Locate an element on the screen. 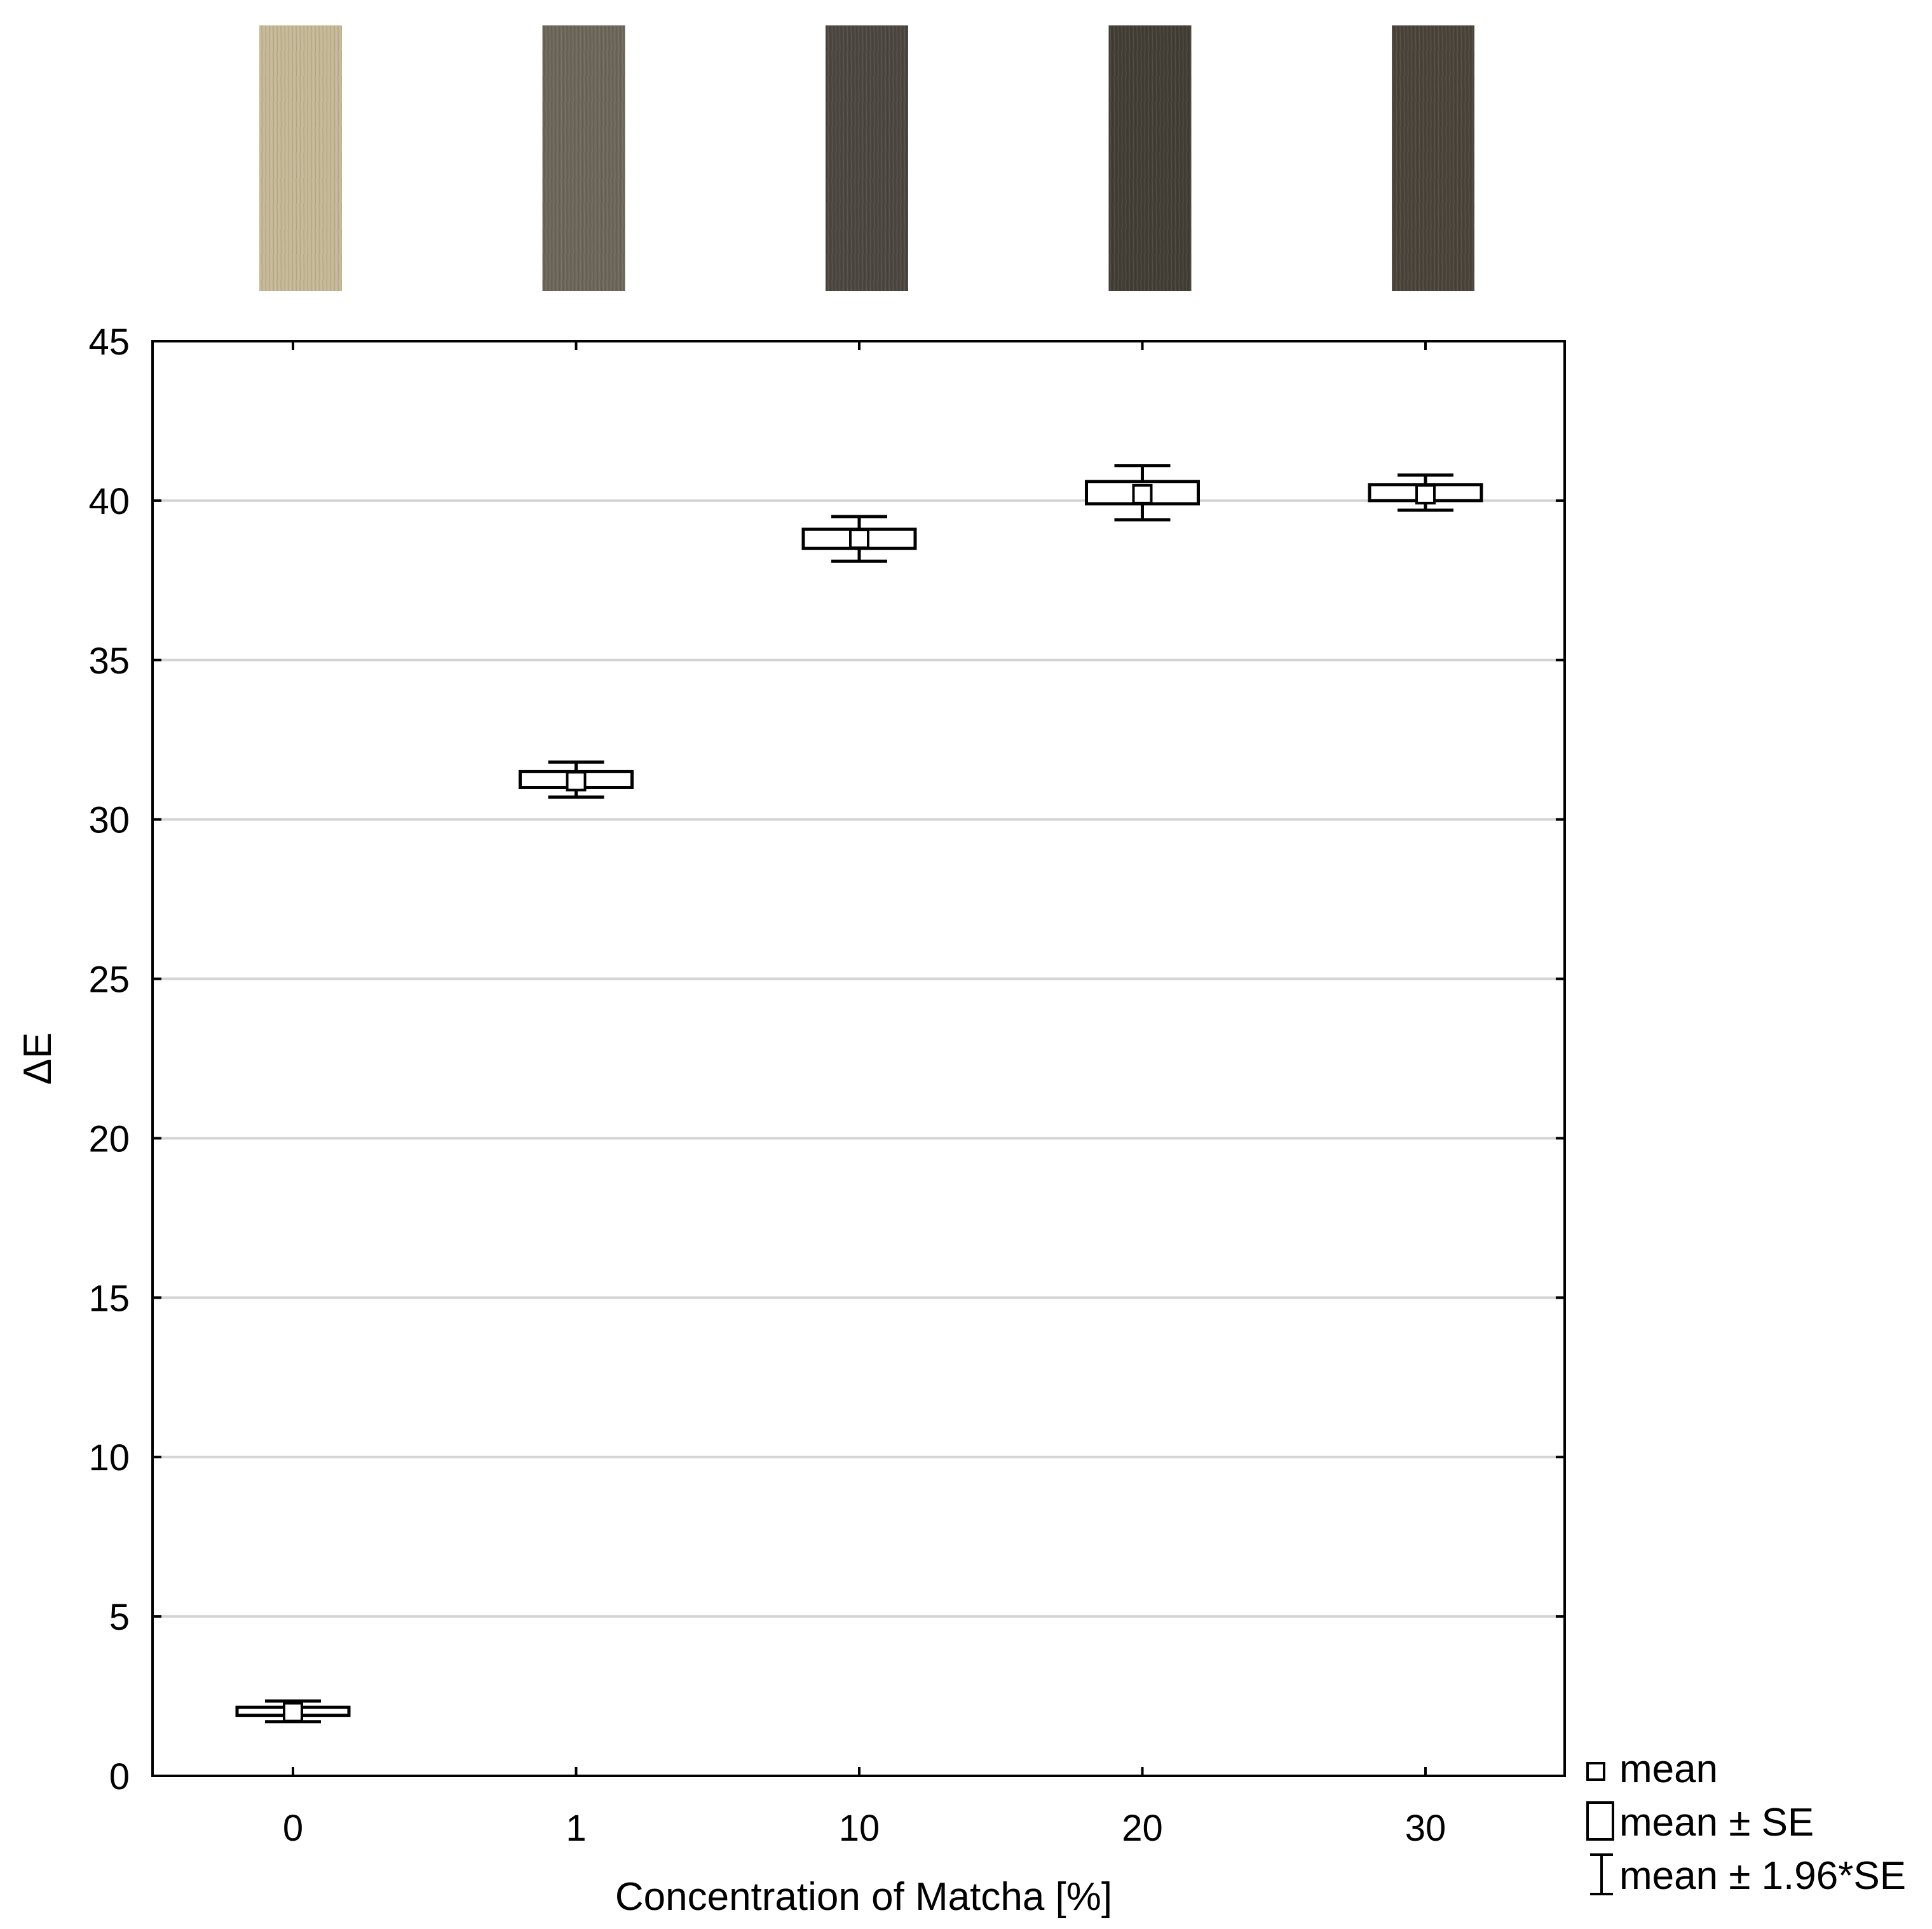 This screenshot has width=1932, height=1929. y-tick-label: 40 is located at coordinates (109, 501).